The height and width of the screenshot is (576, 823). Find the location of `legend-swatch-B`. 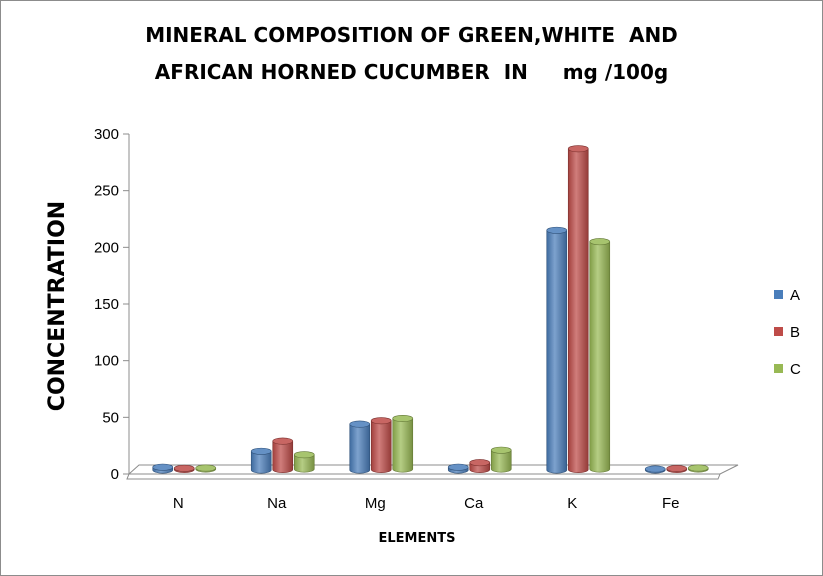

legend-swatch-B is located at coordinates (778, 331).